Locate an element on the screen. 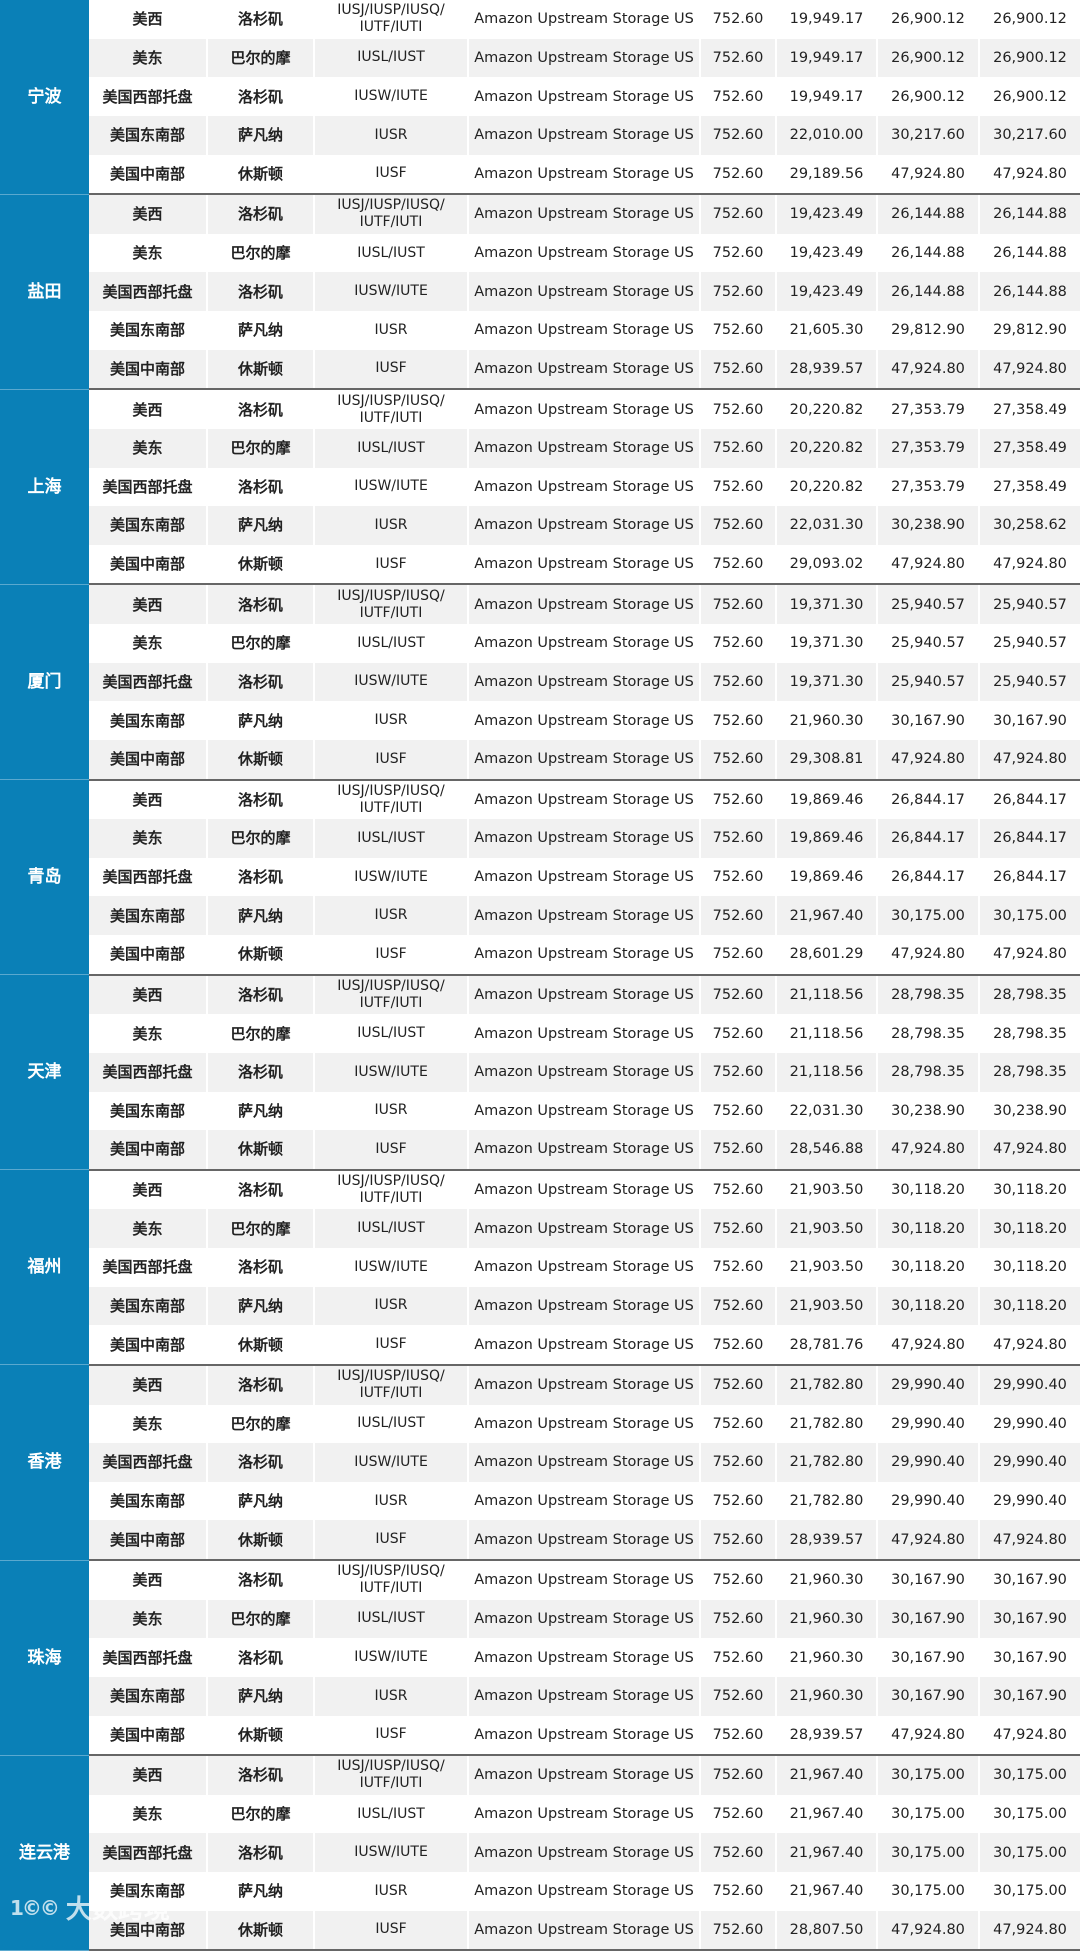 Image resolution: width=1080 pixels, height=1951 pixels. port-cell: 盐田 is located at coordinates (44, 292).